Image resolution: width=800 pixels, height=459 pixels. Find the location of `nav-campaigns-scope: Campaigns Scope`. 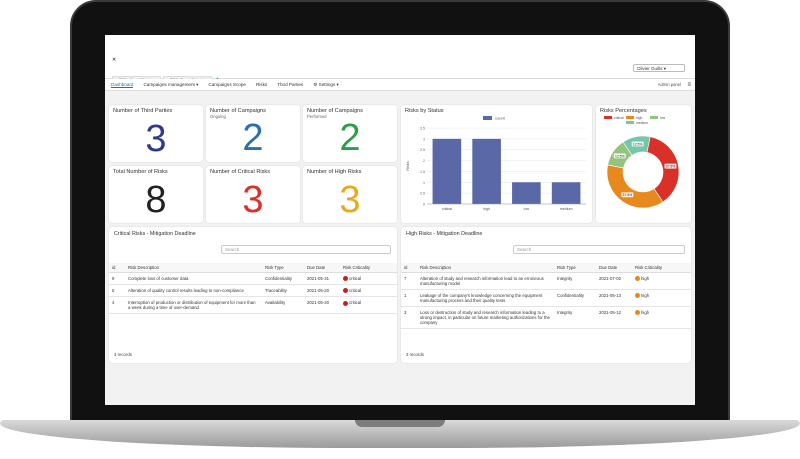

nav-campaigns-scope: Campaigns Scope is located at coordinates (227, 84).